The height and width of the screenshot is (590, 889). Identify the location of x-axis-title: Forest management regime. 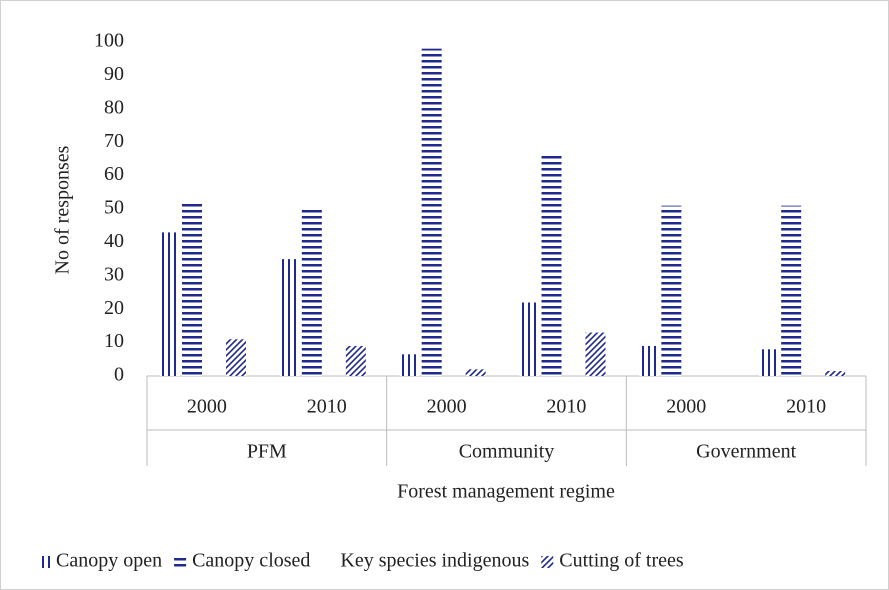
(506, 492).